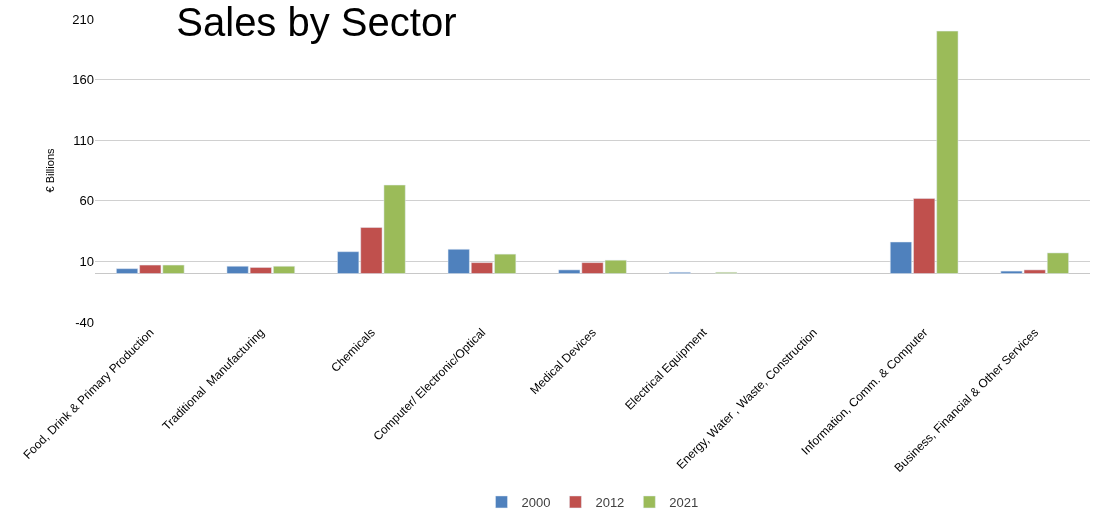  Describe the element at coordinates (83, 19) in the screenshot. I see `y-tick-label: 210` at that location.